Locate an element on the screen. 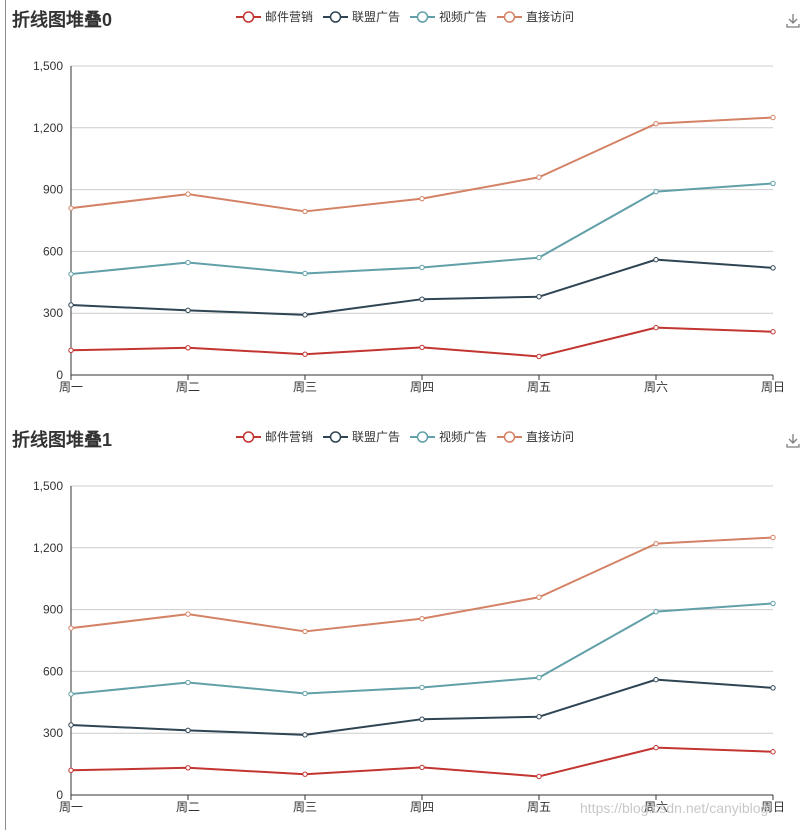 The image size is (802, 835). x-tick-label: 周日 is located at coordinates (773, 387).